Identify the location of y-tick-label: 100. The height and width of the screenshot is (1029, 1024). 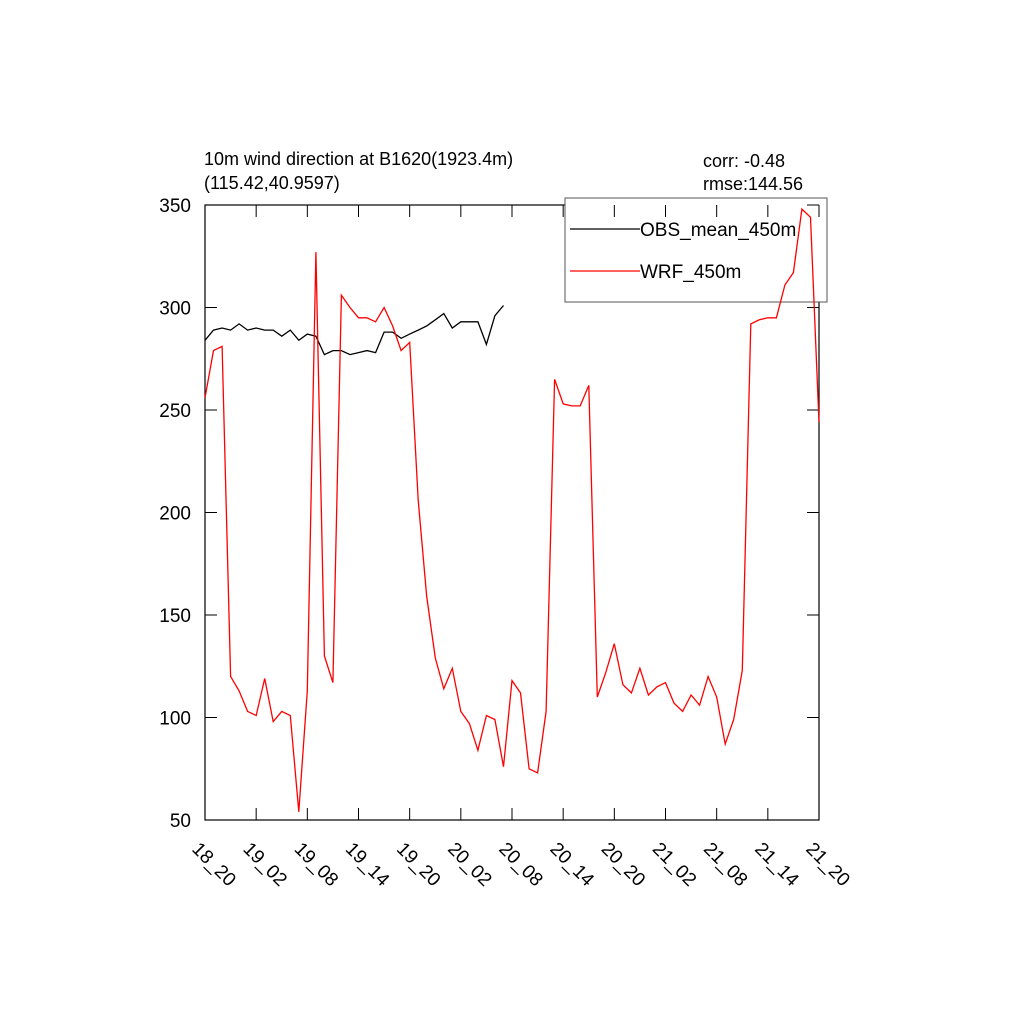
(175, 719).